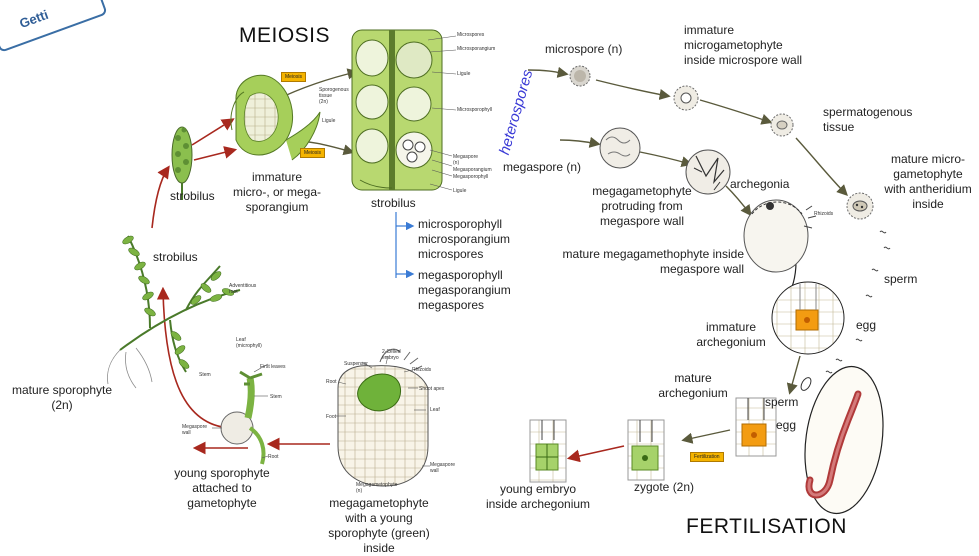  Describe the element at coordinates (466, 160) in the screenshot. I see `megaspore-small-label: Megaspore (n)` at that location.